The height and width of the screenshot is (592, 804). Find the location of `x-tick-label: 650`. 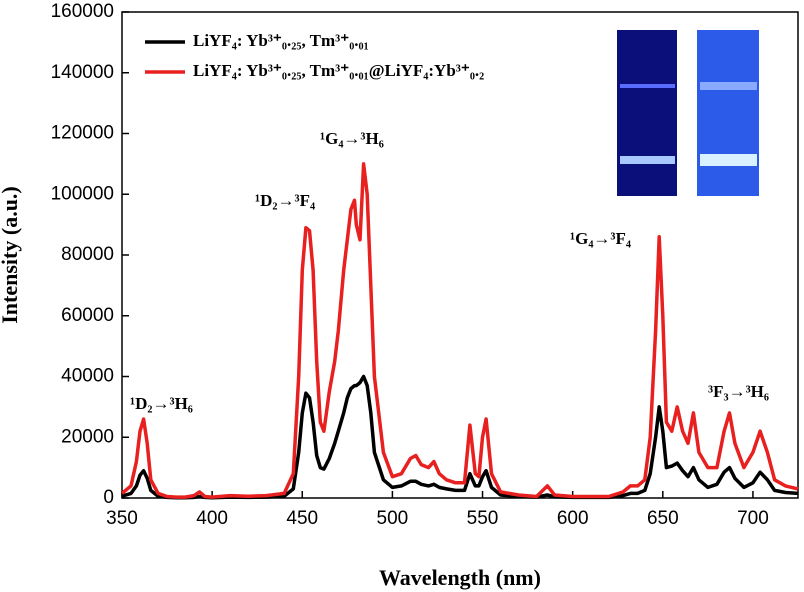

x-tick-label: 650 is located at coordinates (663, 518).